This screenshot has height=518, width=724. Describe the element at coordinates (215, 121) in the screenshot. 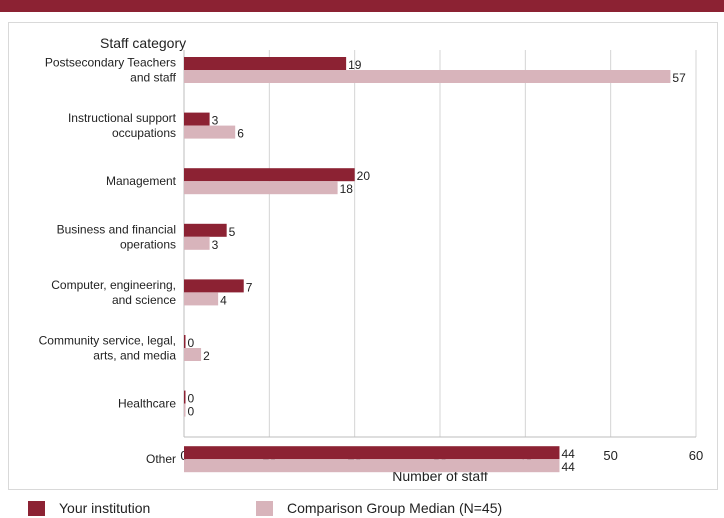

I see `value-label-s0-c1: 3` at that location.